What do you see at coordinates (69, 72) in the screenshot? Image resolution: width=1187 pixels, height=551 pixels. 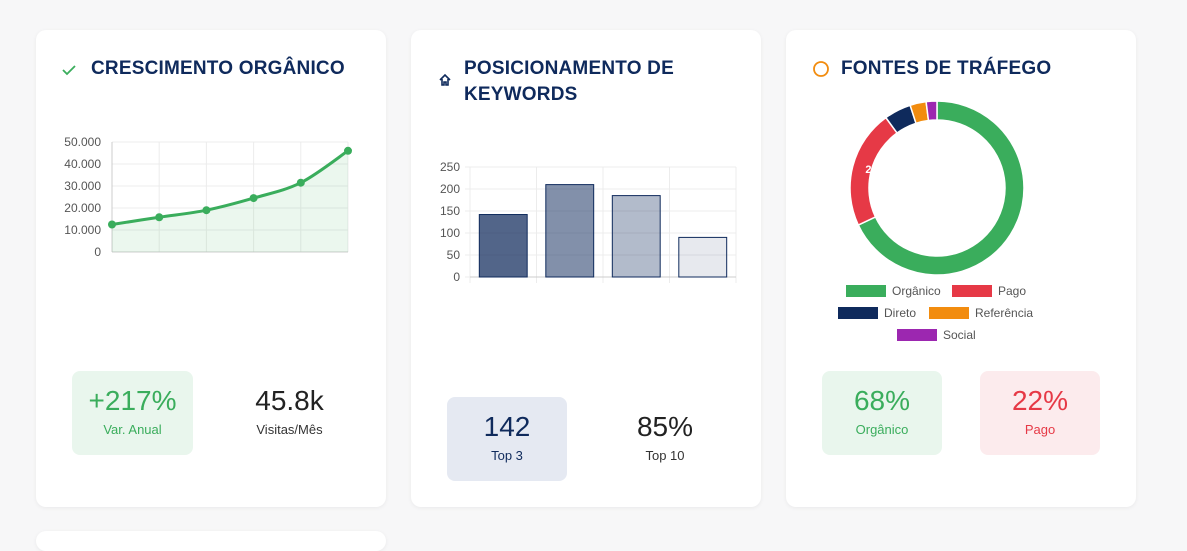 I see `check-icon` at bounding box center [69, 72].